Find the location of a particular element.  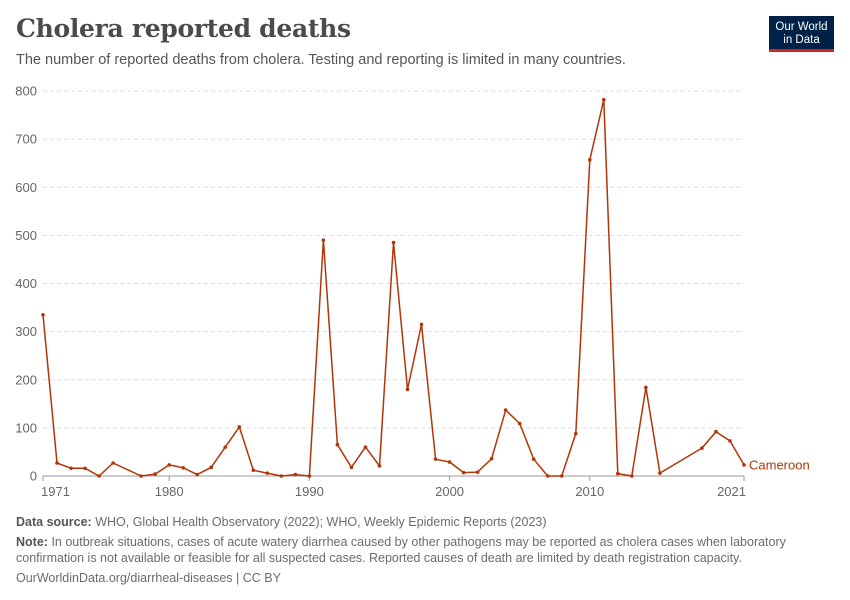

x-axis: 1971 1980 1990 2000 2010 2021 is located at coordinates (393, 486).